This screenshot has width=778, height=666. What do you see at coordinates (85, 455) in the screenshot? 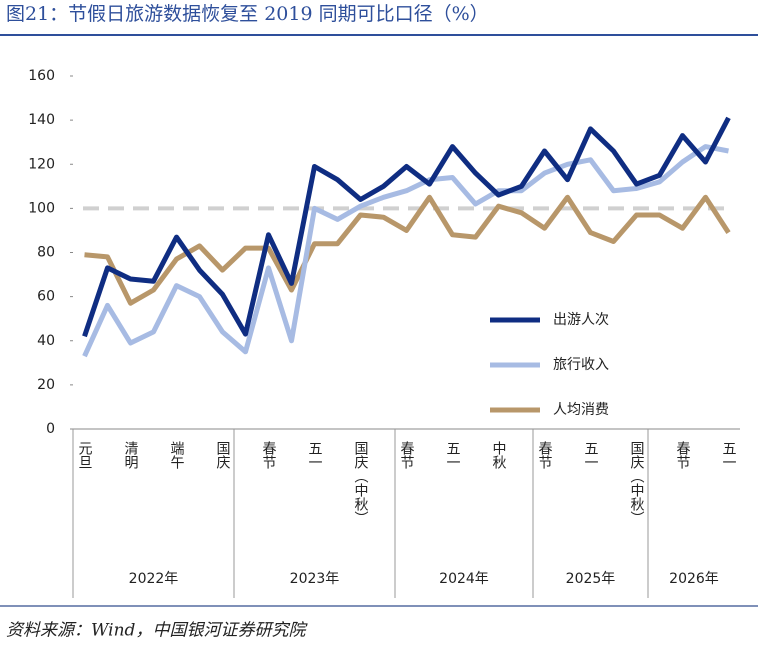
I see `x-tick-label: 元旦` at bounding box center [85, 455].